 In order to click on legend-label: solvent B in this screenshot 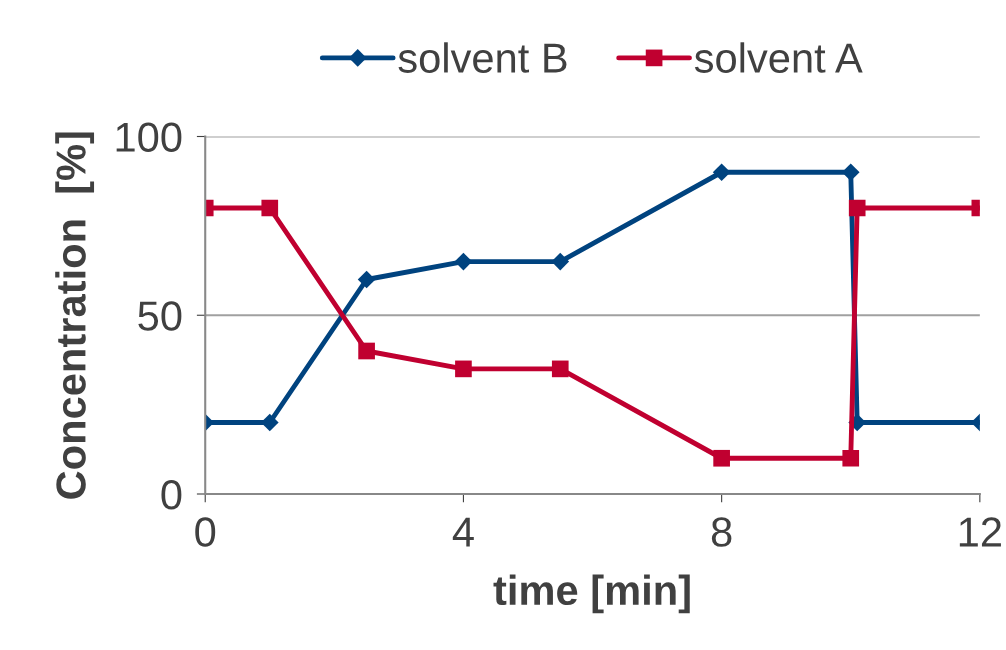, I will do `click(482, 57)`.